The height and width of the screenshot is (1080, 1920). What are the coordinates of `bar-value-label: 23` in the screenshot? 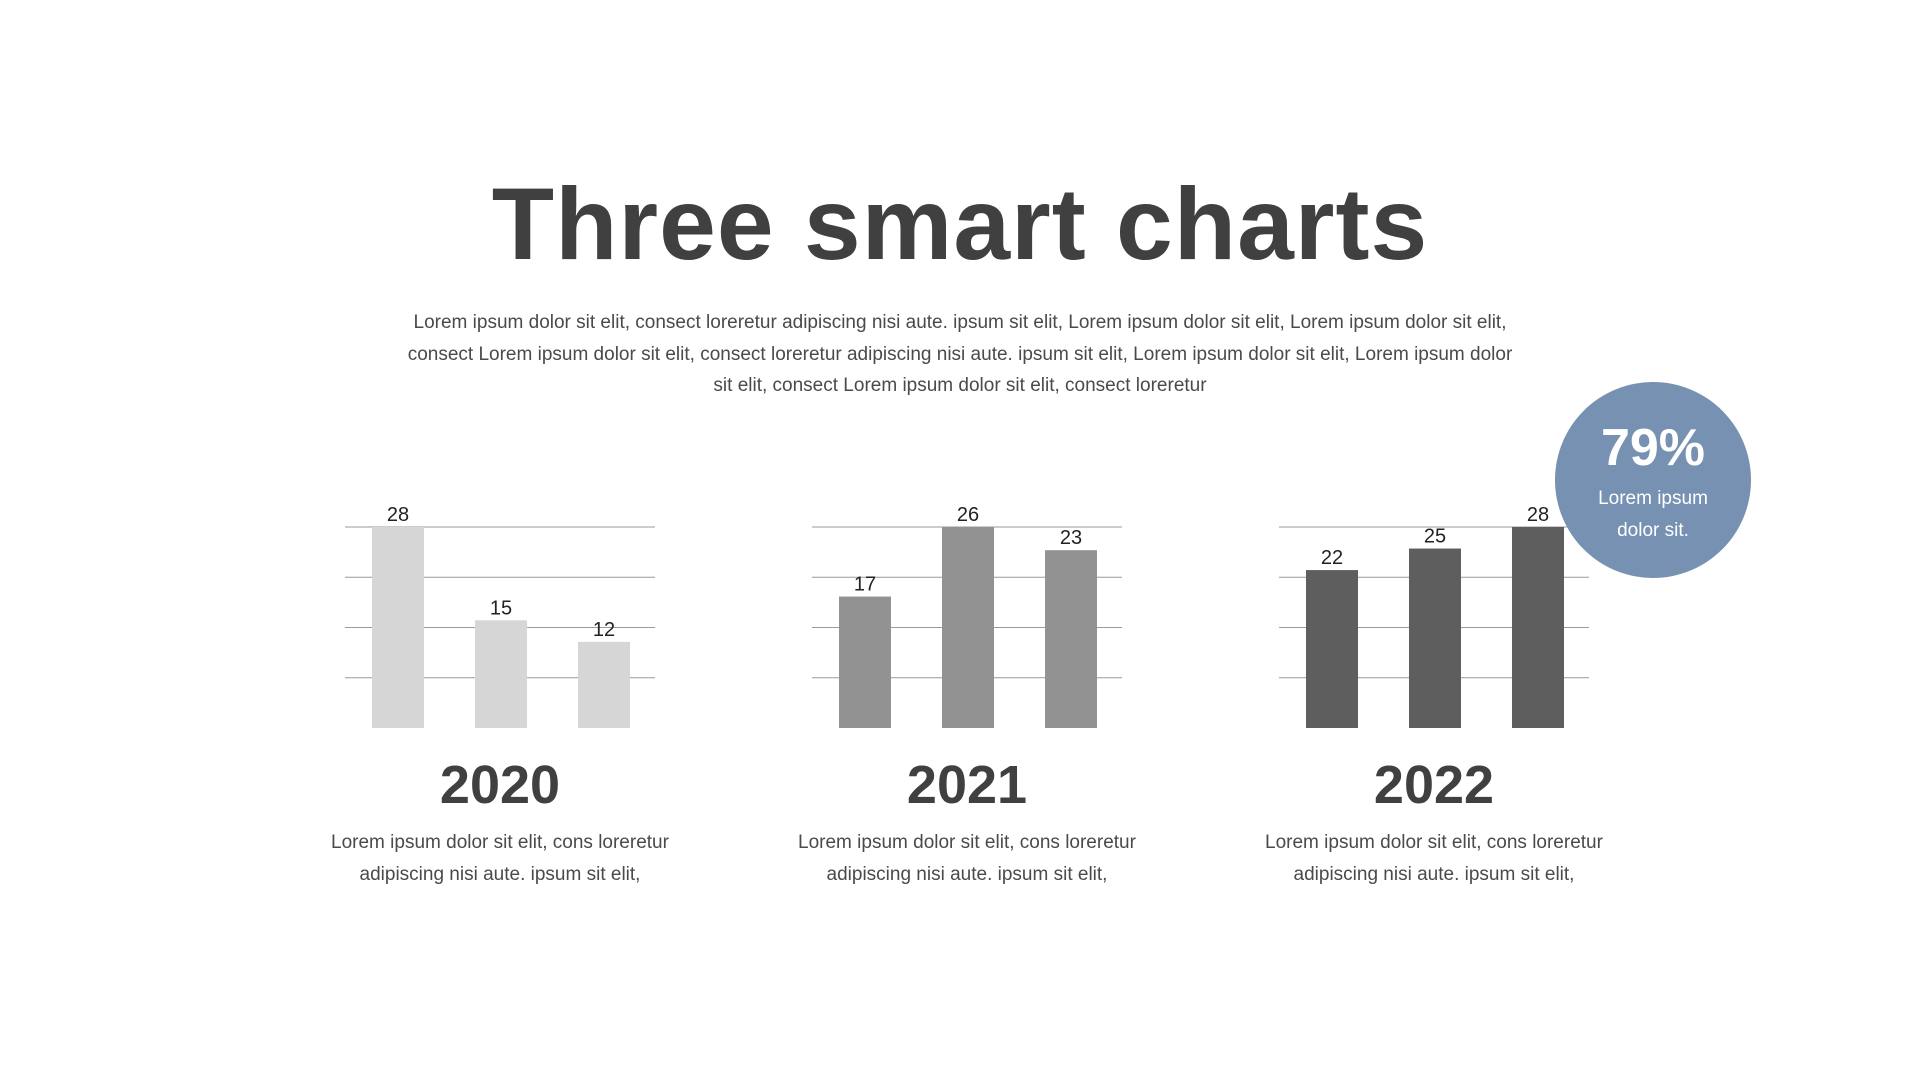 It's located at (1071, 538).